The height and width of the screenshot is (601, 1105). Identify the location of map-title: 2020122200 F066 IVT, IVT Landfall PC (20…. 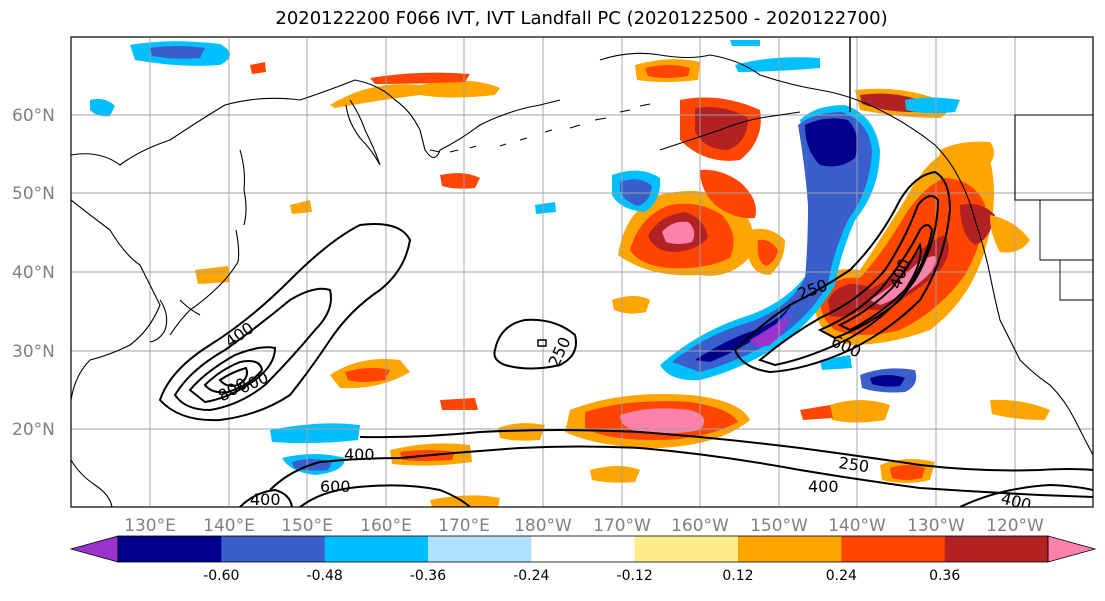
(581, 18).